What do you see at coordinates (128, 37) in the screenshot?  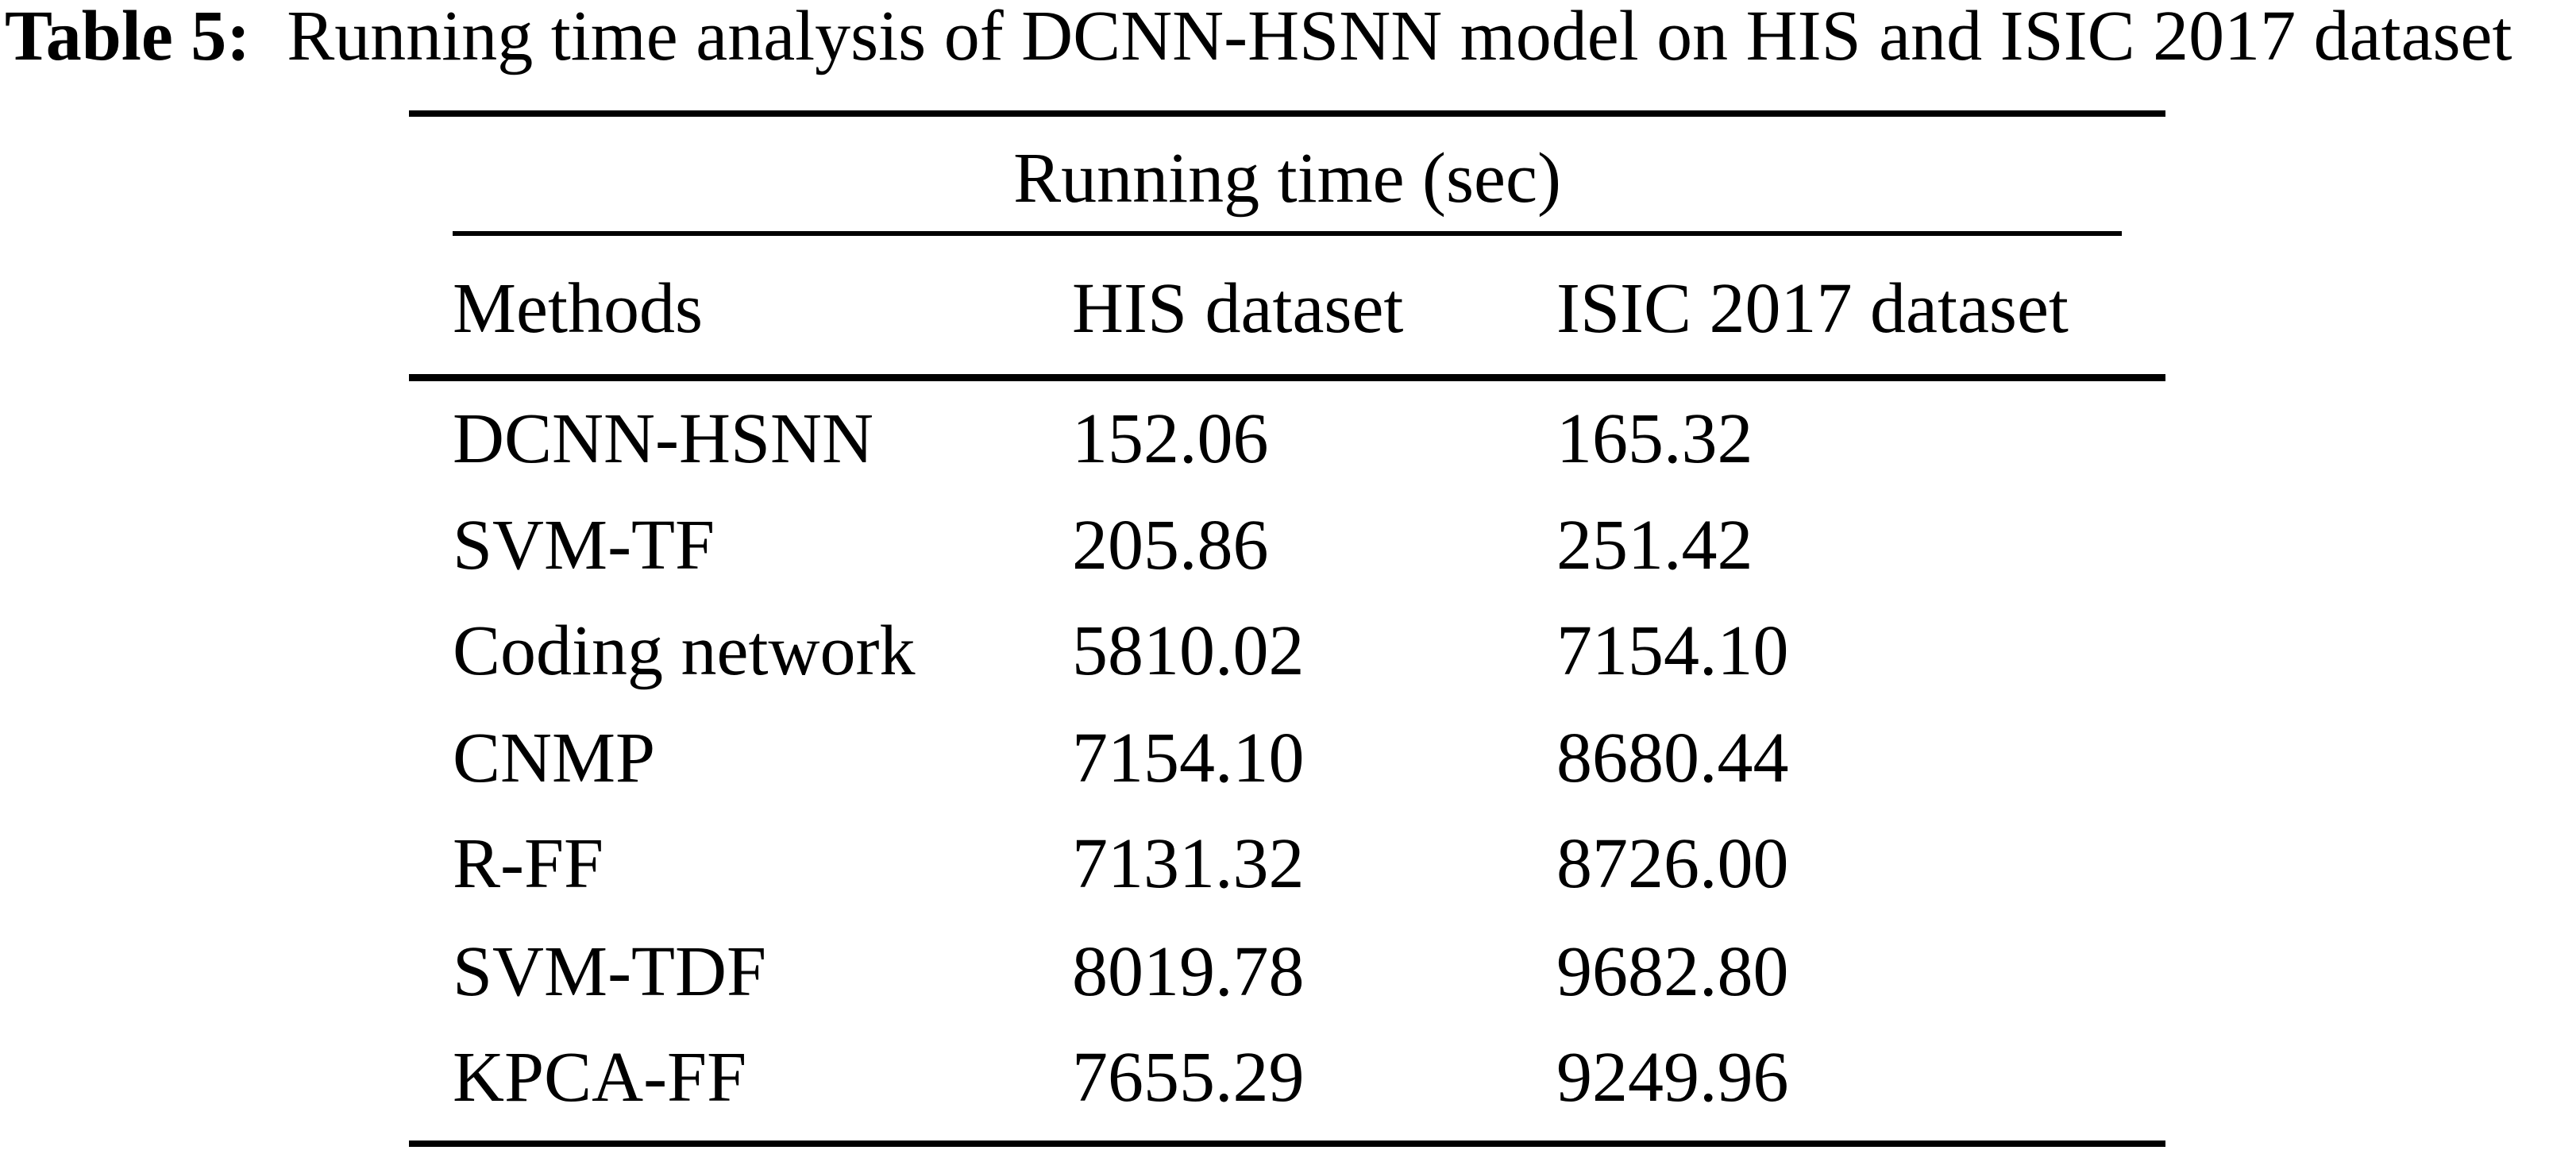 I see `caption-label: Table 5:` at bounding box center [128, 37].